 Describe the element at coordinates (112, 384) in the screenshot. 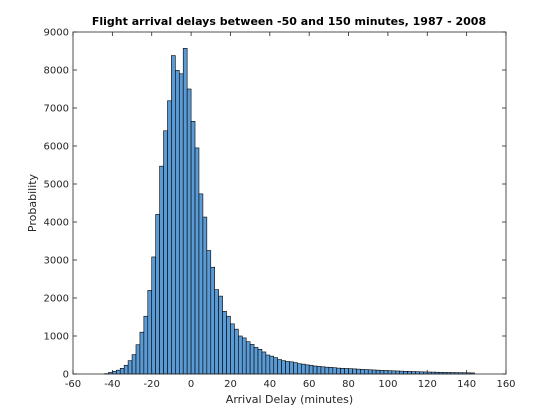

I see `x-tick-label: -40` at that location.